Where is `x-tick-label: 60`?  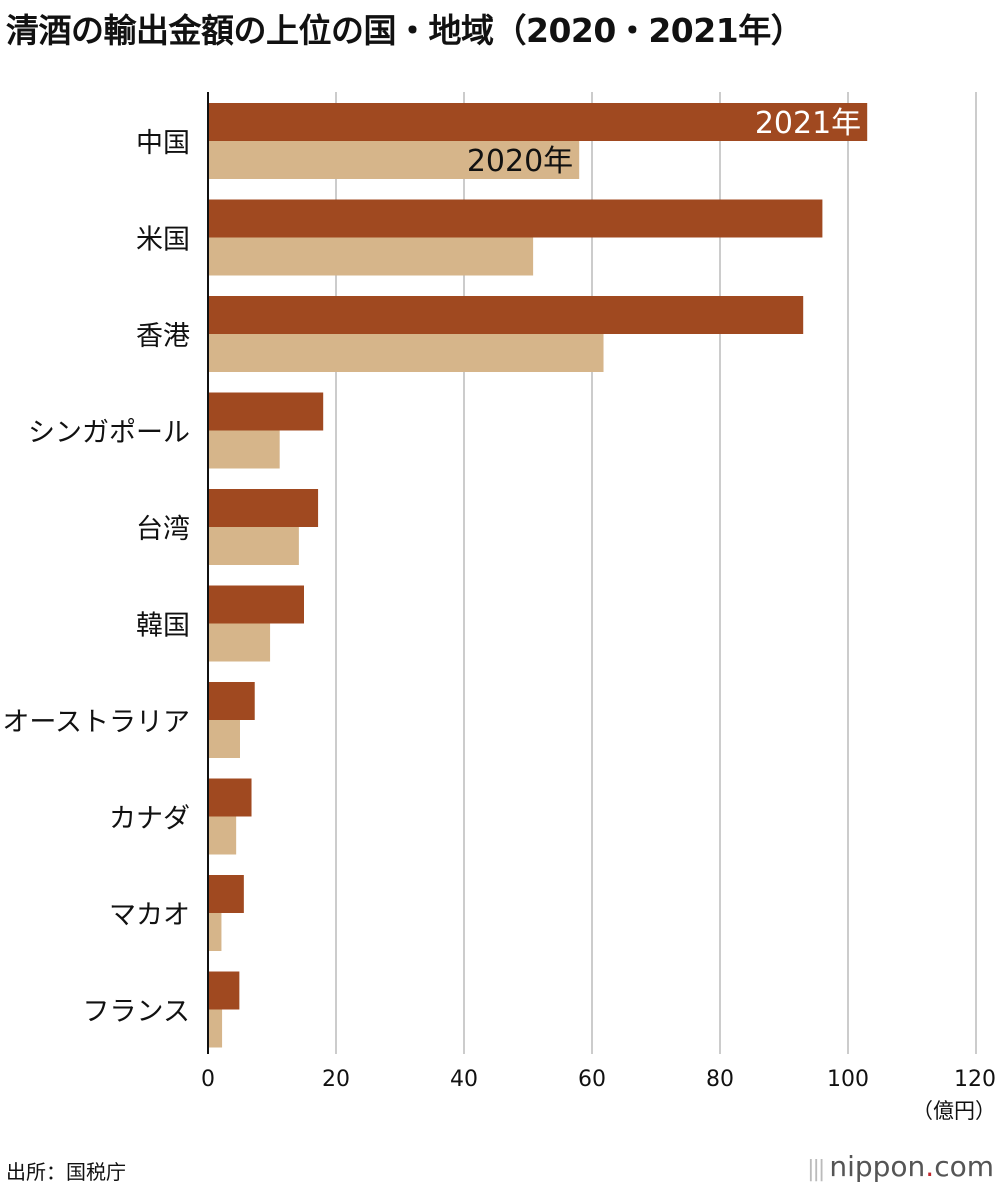 x-tick-label: 60 is located at coordinates (592, 1079).